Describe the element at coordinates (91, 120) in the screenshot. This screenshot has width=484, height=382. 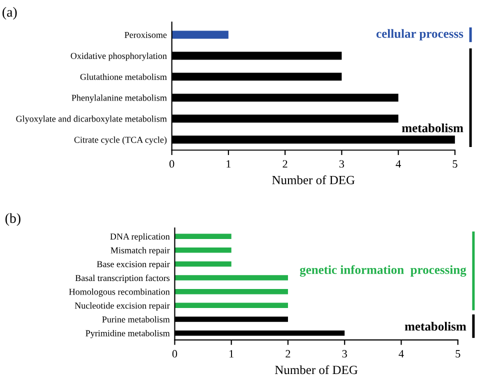
I see `y-tick-label: Glyoxylate and dicarboxylate metabolism` at that location.